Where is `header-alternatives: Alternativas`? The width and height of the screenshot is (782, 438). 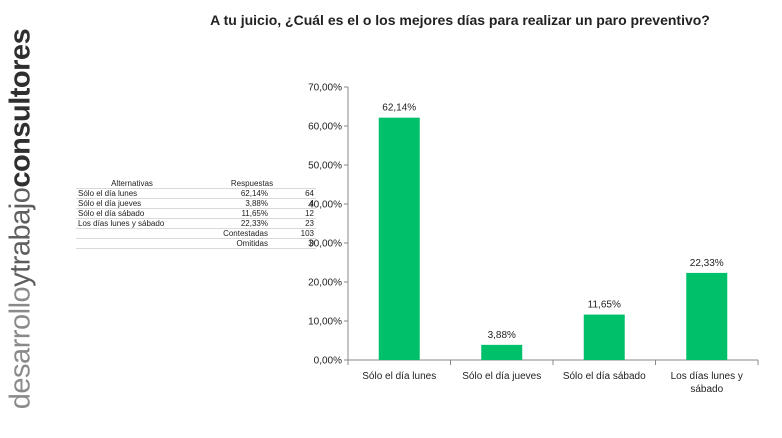
header-alternatives: Alternativas is located at coordinates (132, 184).